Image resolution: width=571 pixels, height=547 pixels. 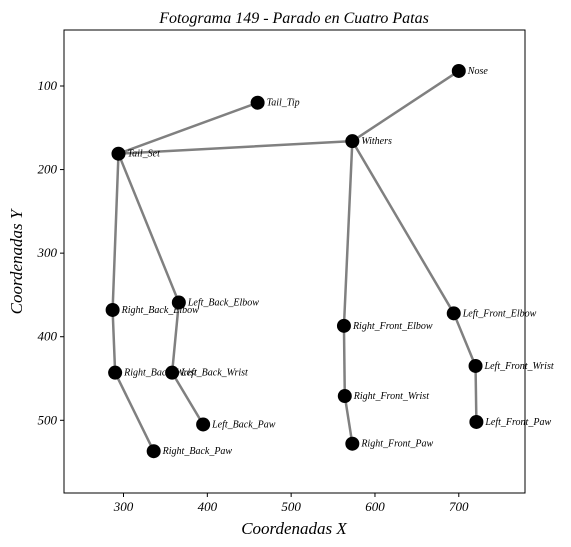 What do you see at coordinates (115, 372) in the screenshot?
I see `keypoint-right-back-wrist` at bounding box center [115, 372].